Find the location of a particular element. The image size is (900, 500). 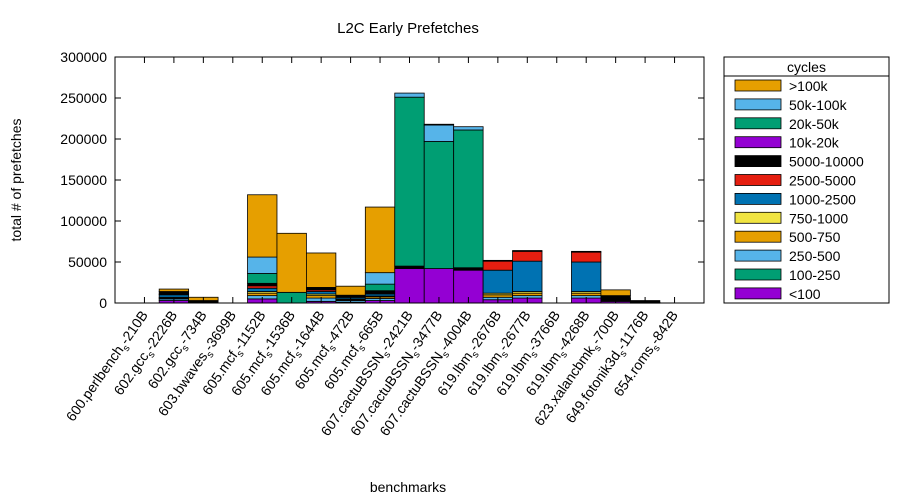

legend-label: 10k-20k is located at coordinates (814, 143).